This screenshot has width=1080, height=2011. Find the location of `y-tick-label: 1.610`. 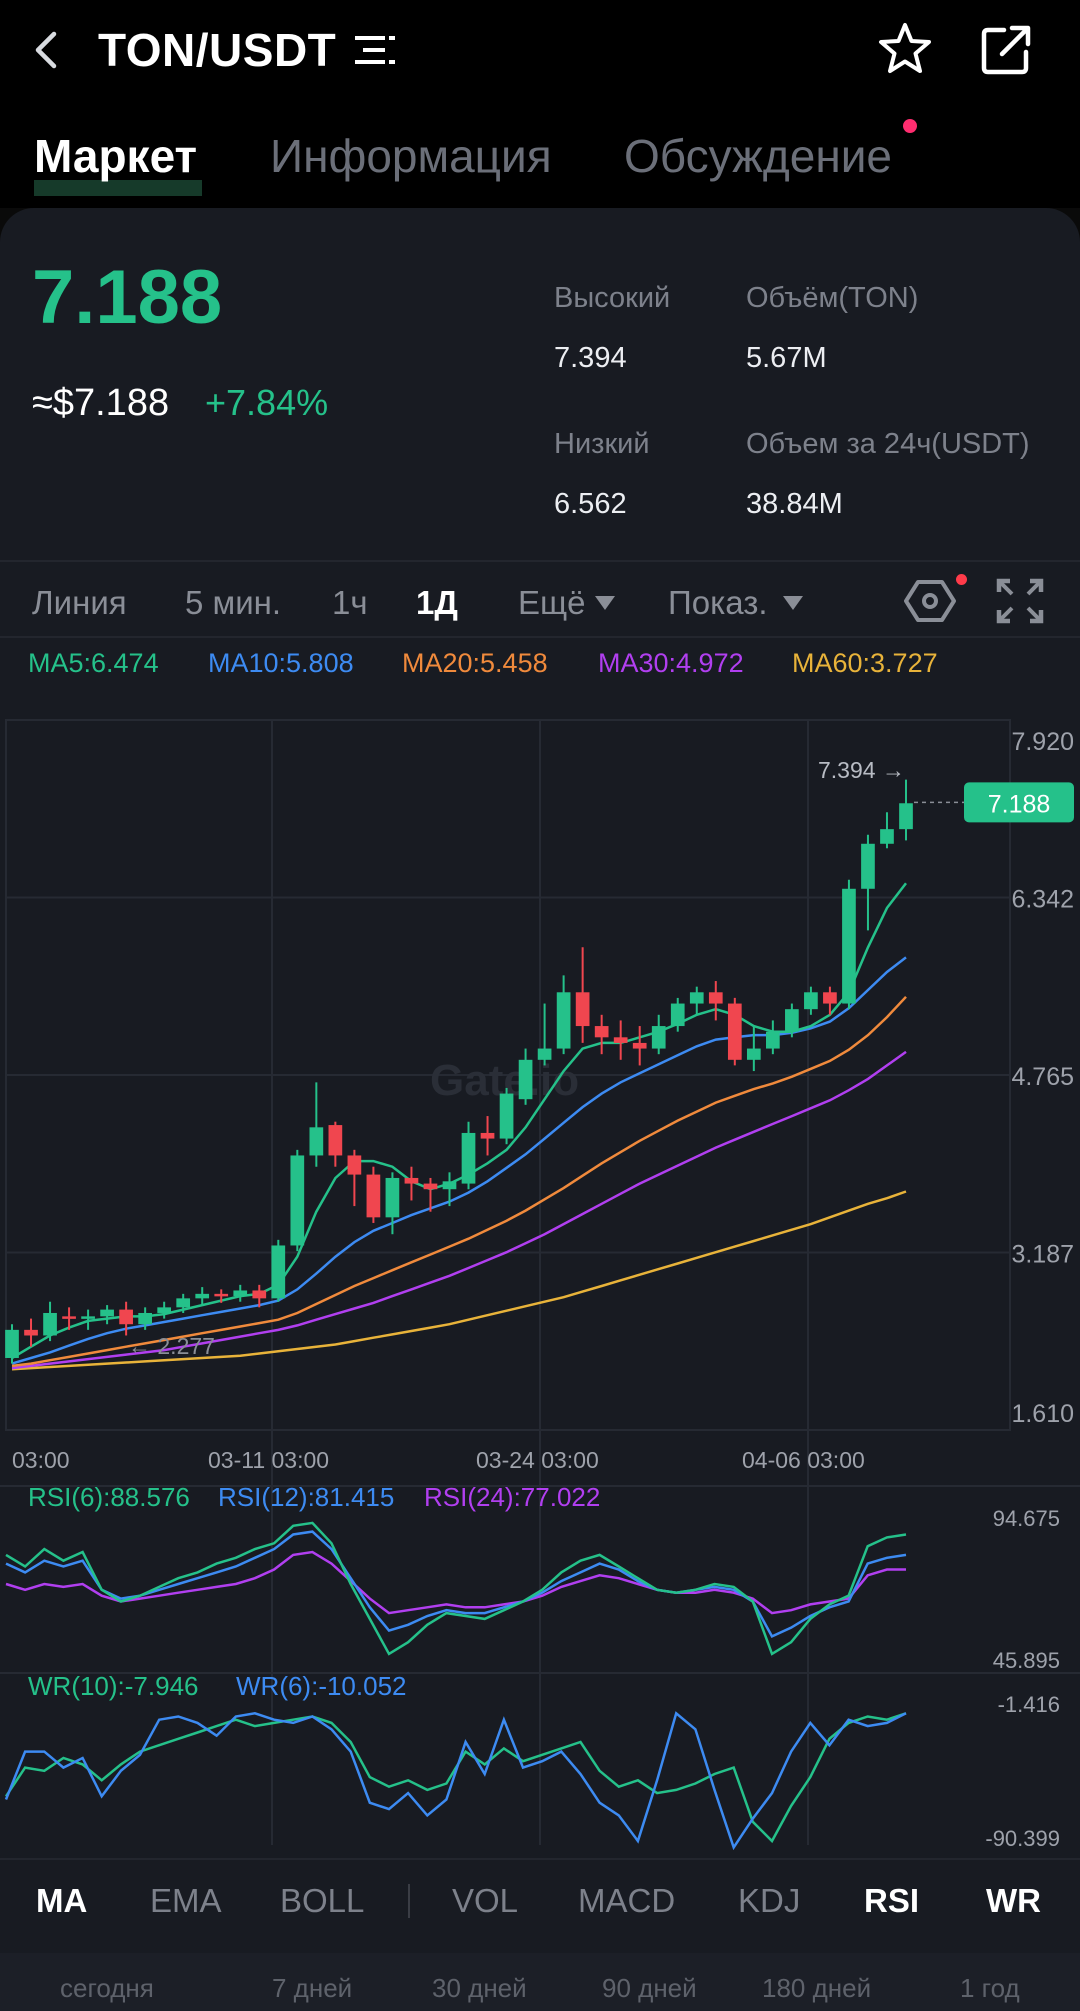

y-tick-label: 1.610 is located at coordinates (1042, 1414).